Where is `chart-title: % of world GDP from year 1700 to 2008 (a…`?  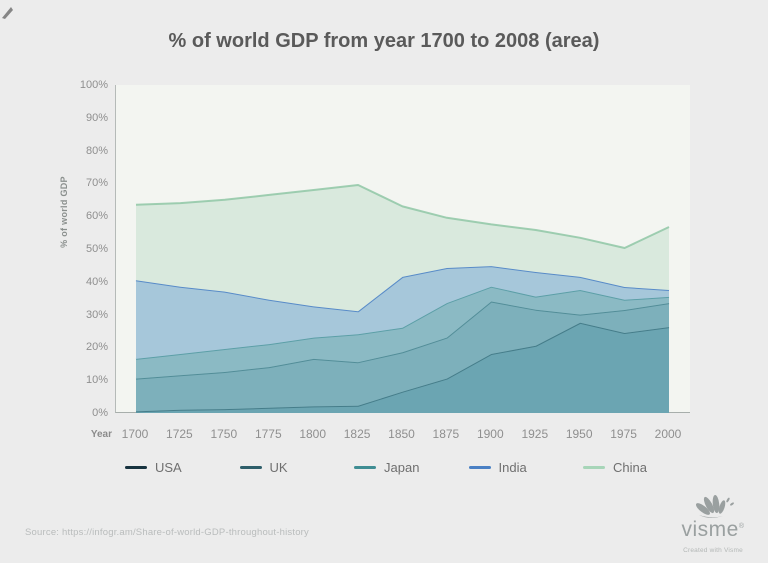 chart-title: % of world GDP from year 1700 to 2008 (a… is located at coordinates (384, 41).